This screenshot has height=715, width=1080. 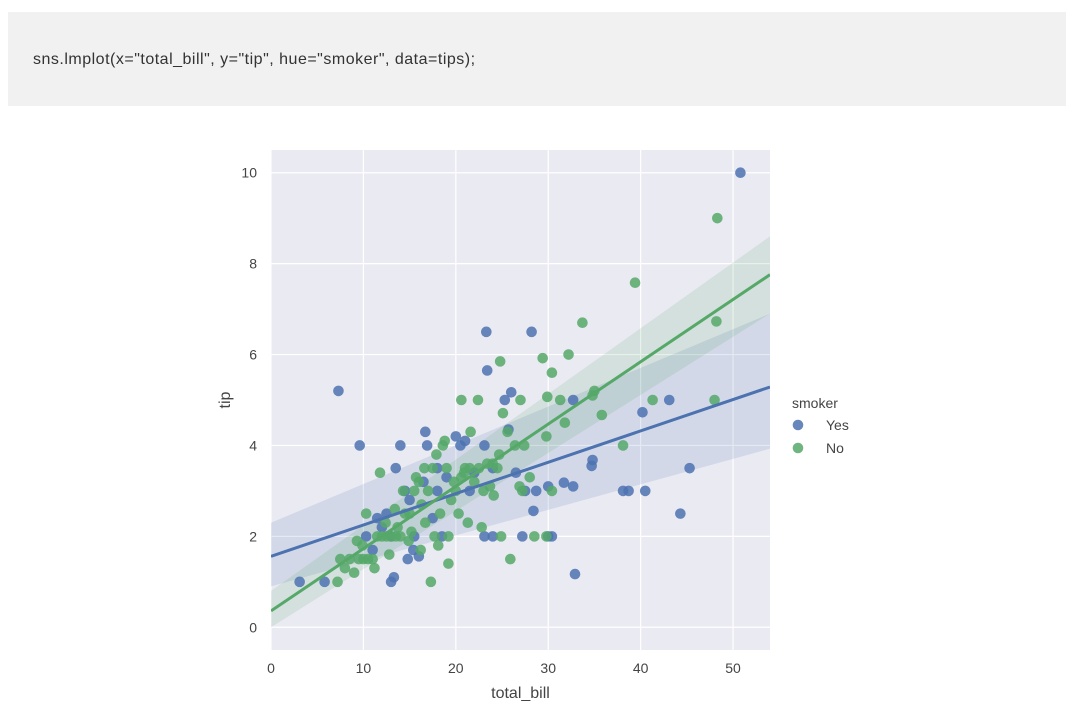 What do you see at coordinates (520, 471) in the screenshot?
I see `regression-line-yes` at bounding box center [520, 471].